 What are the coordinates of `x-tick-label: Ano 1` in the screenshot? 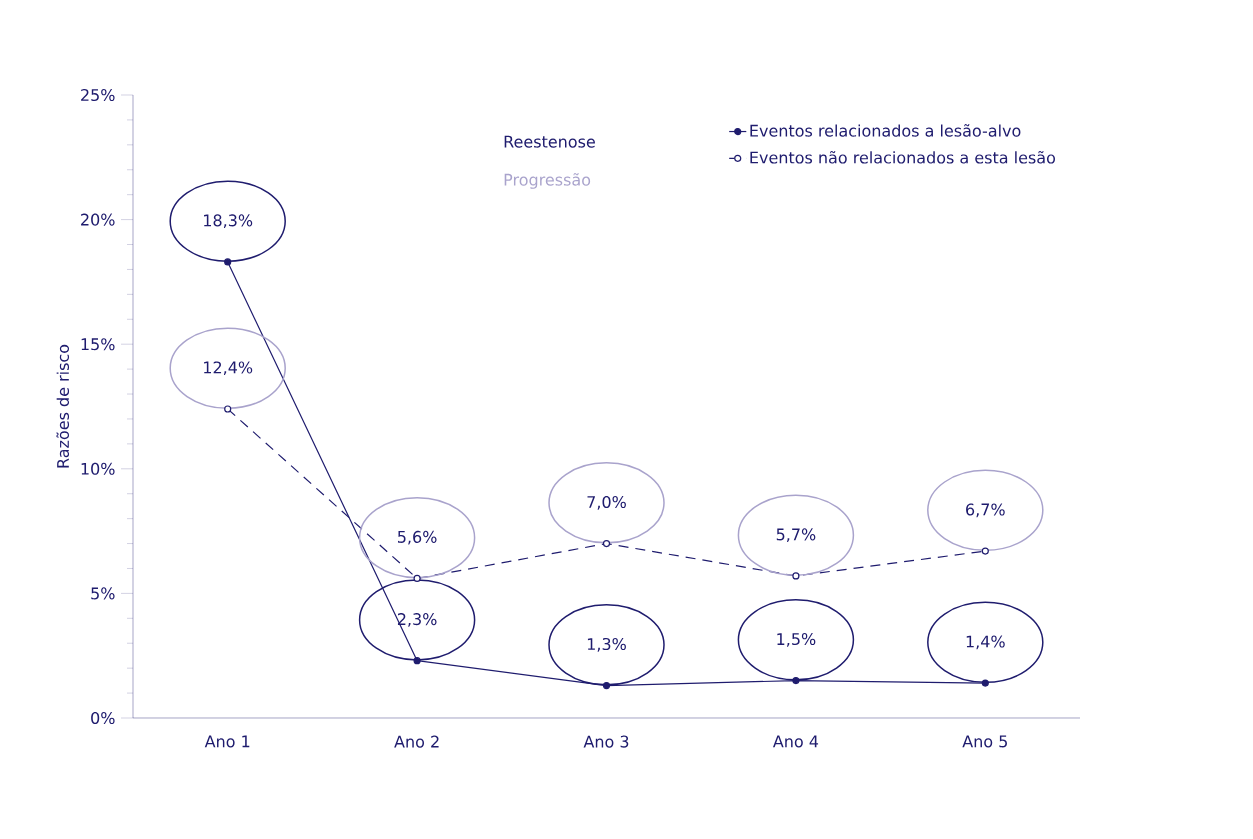 It's located at (227, 741).